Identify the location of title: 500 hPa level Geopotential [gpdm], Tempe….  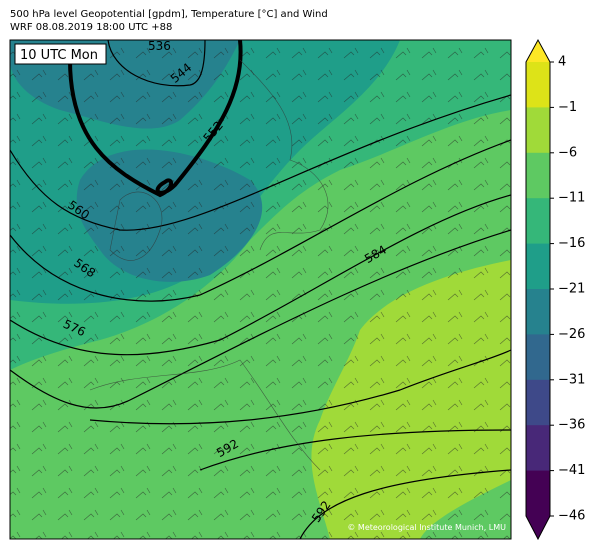
(169, 14).